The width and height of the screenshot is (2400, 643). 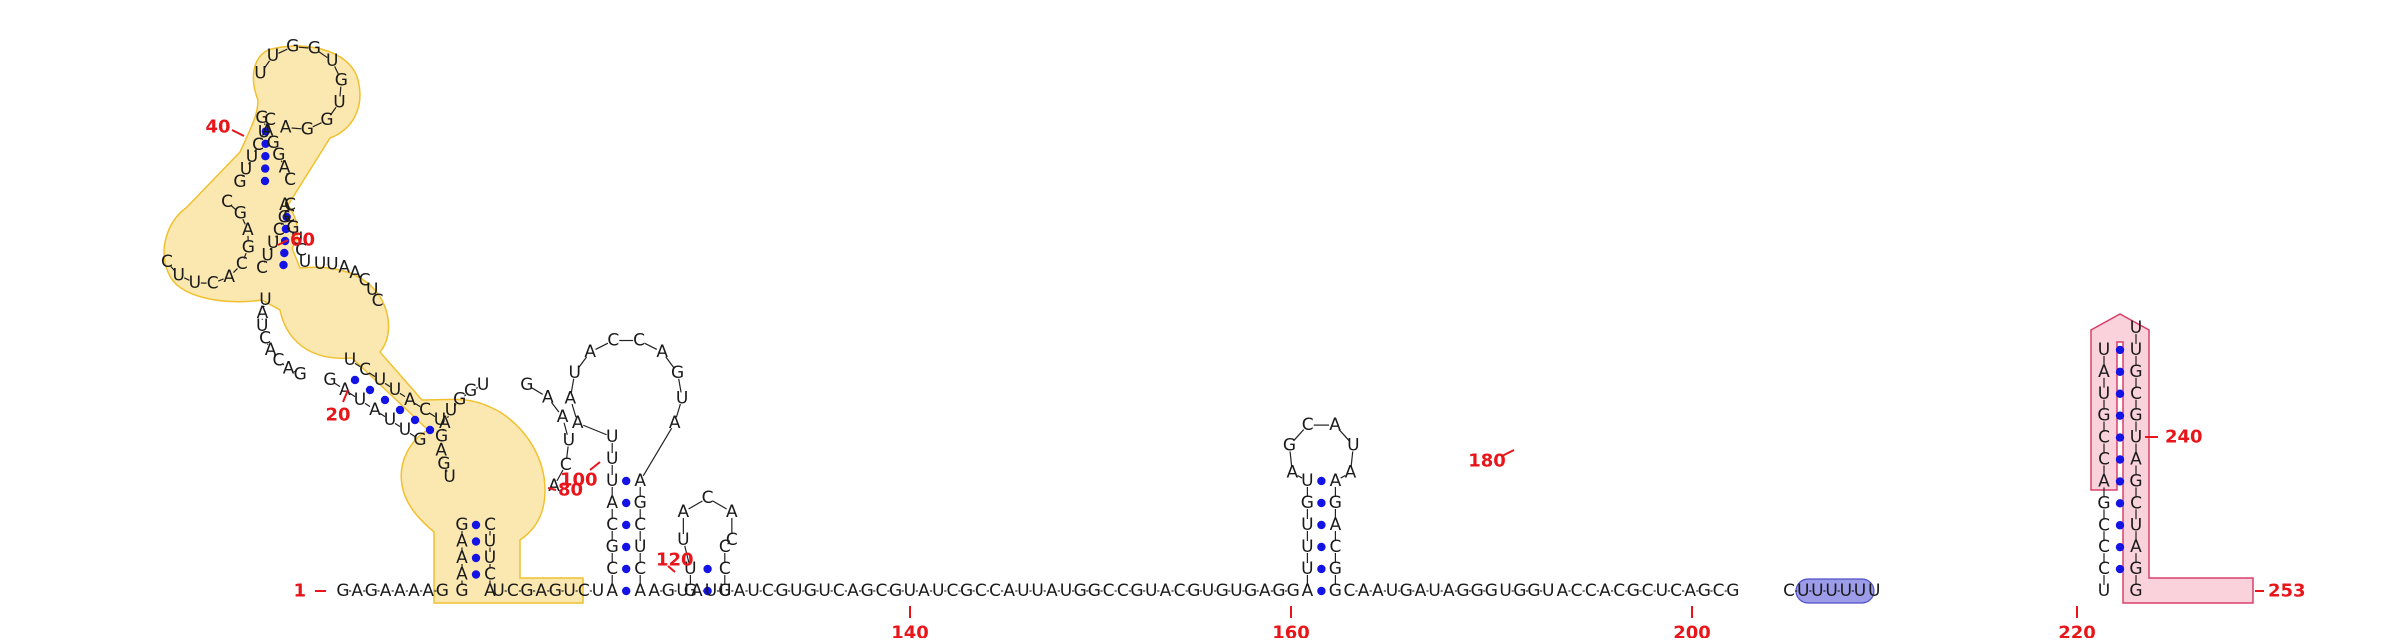 I want to click on position-label: 100, so click(x=579, y=480).